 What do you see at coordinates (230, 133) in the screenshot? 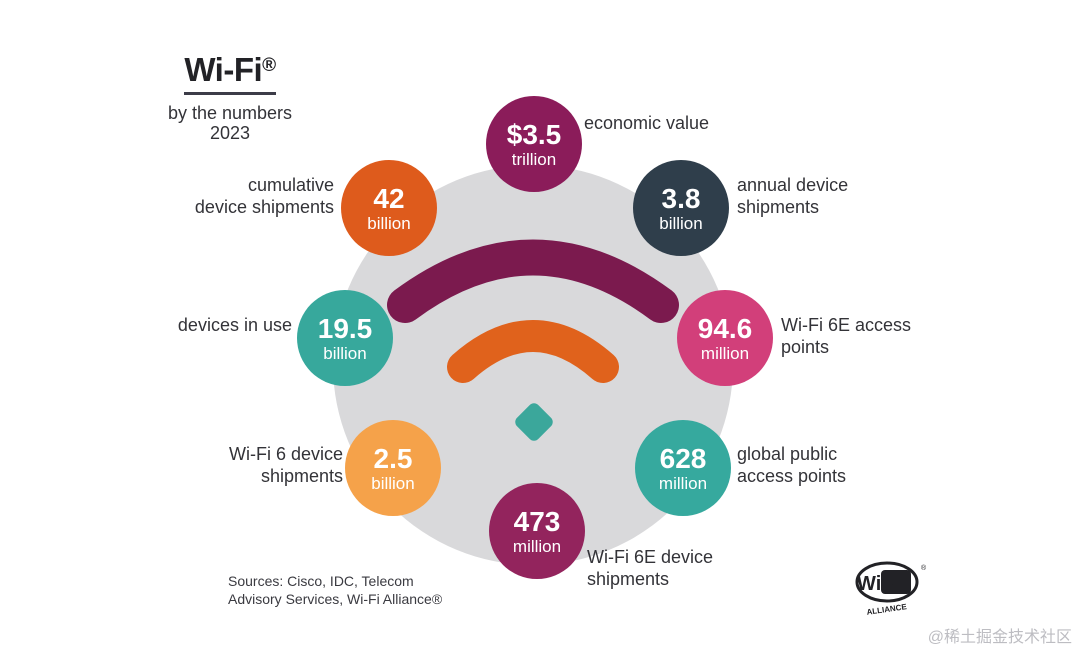
I see `subtitle-line-2: 2023` at bounding box center [230, 133].